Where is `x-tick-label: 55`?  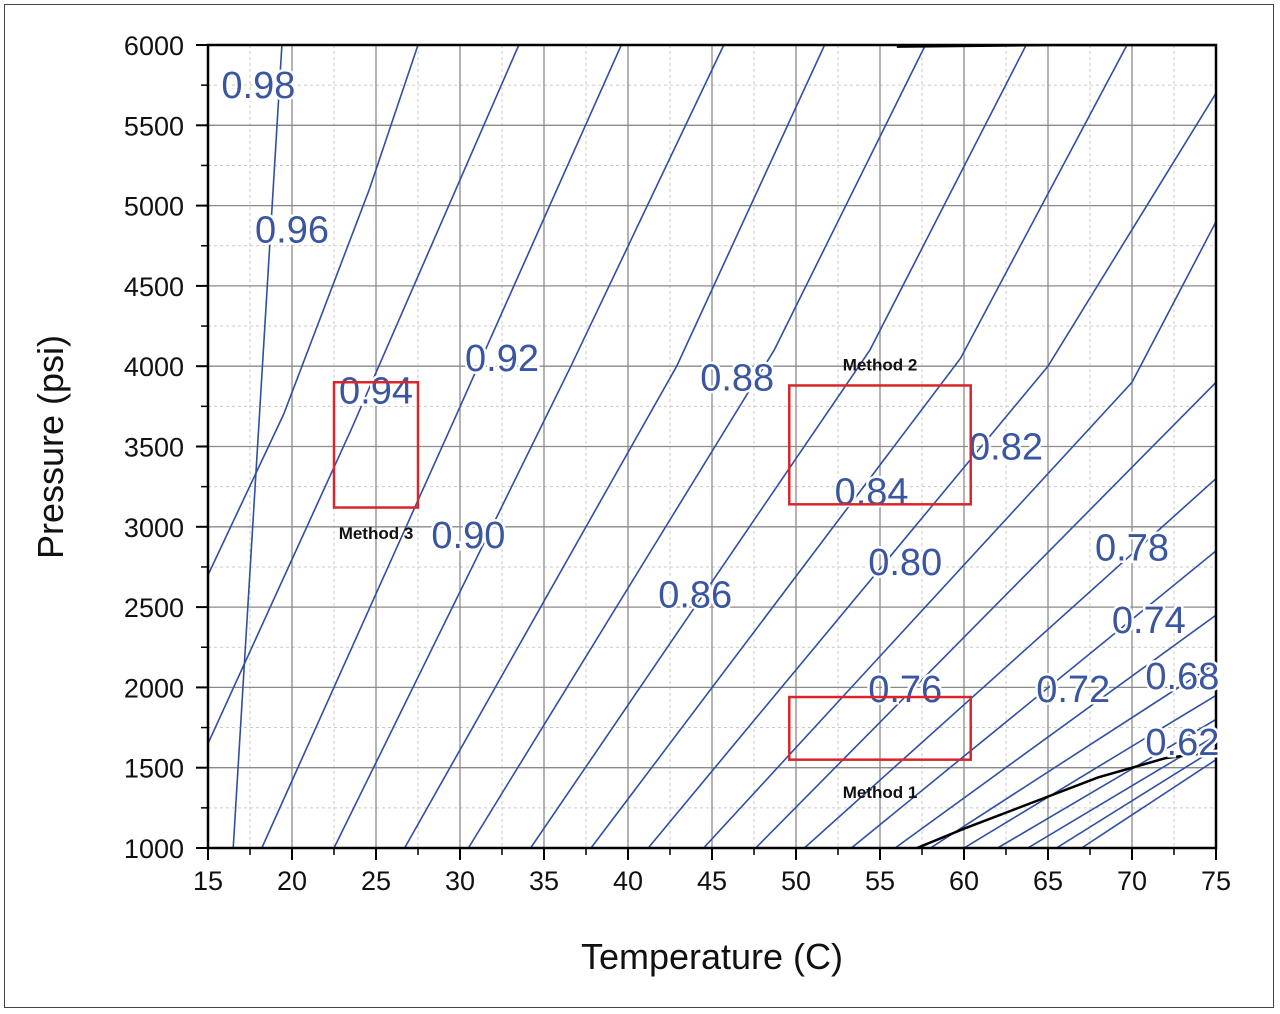 x-tick-label: 55 is located at coordinates (880, 881).